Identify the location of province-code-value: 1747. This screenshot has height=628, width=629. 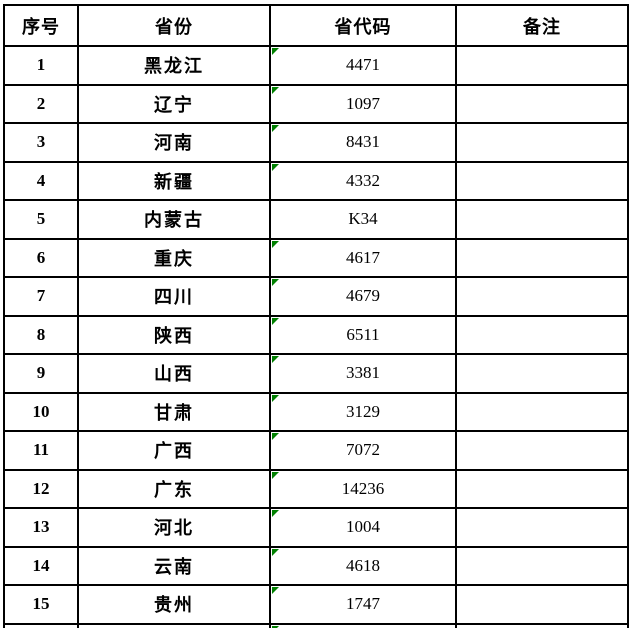
(363, 604).